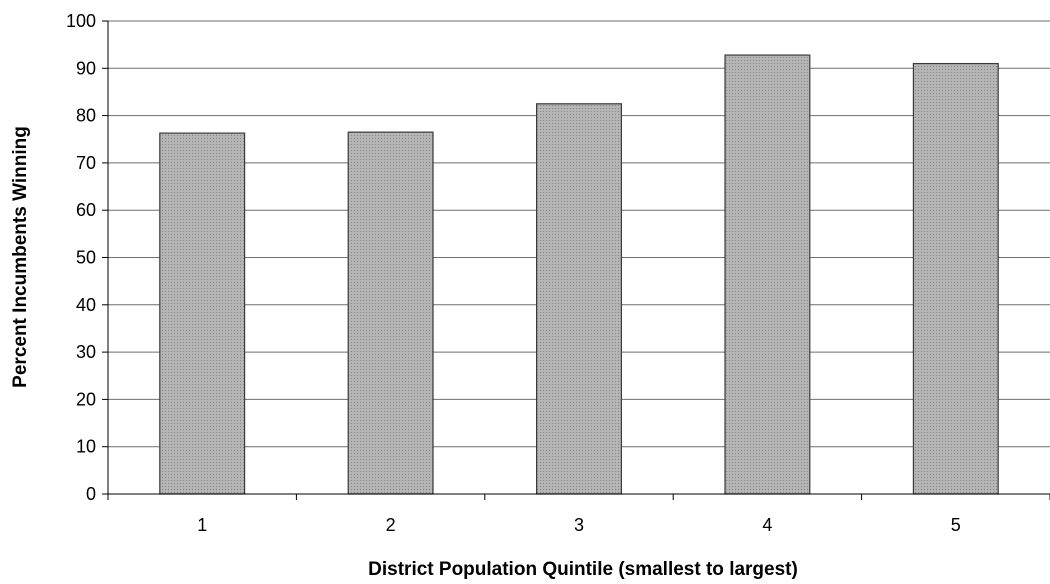 This screenshot has width=1050, height=584. I want to click on y-tick-labels: 0 10 20 30 40 50 60 70 80 90 100, so click(81, 257).